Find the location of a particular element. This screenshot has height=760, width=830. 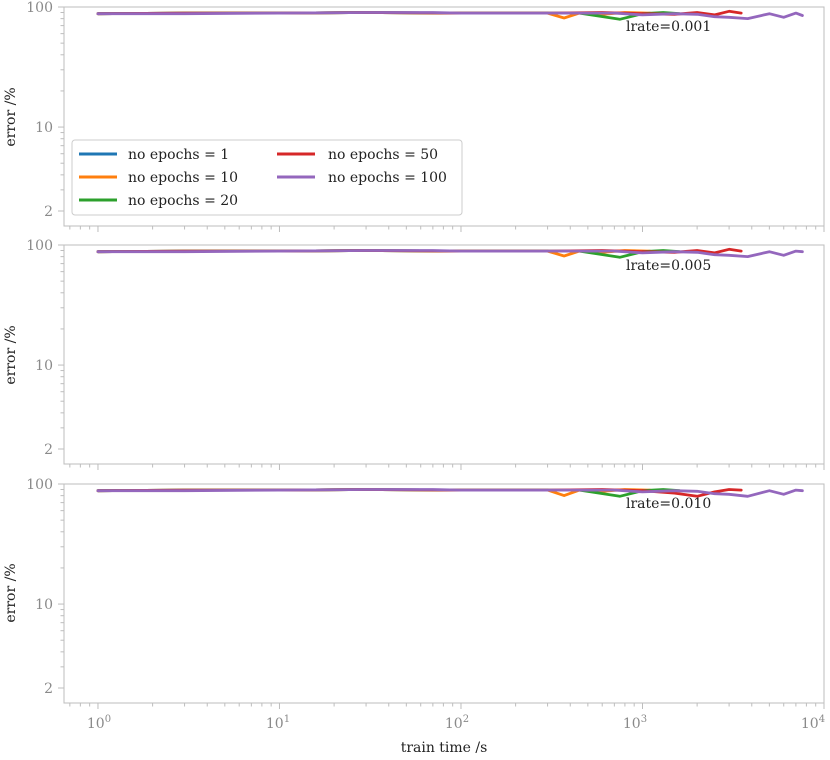

legend-label: no epochs = 100 is located at coordinates (387, 178).